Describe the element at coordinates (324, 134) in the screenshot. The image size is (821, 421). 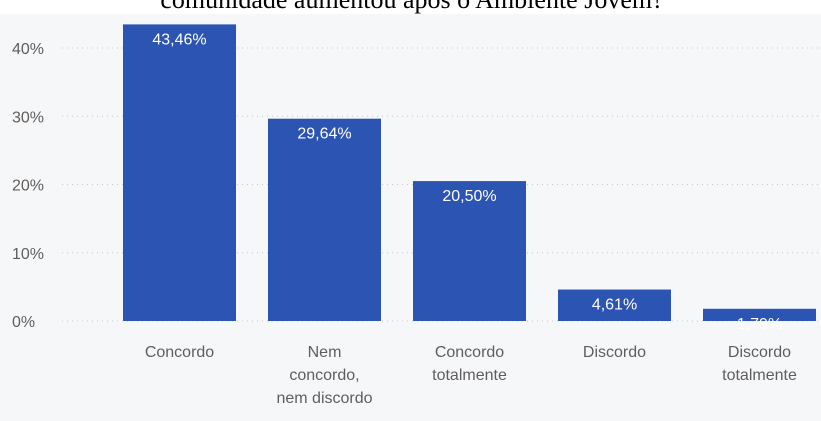
I see `data-label: 29,64%` at that location.